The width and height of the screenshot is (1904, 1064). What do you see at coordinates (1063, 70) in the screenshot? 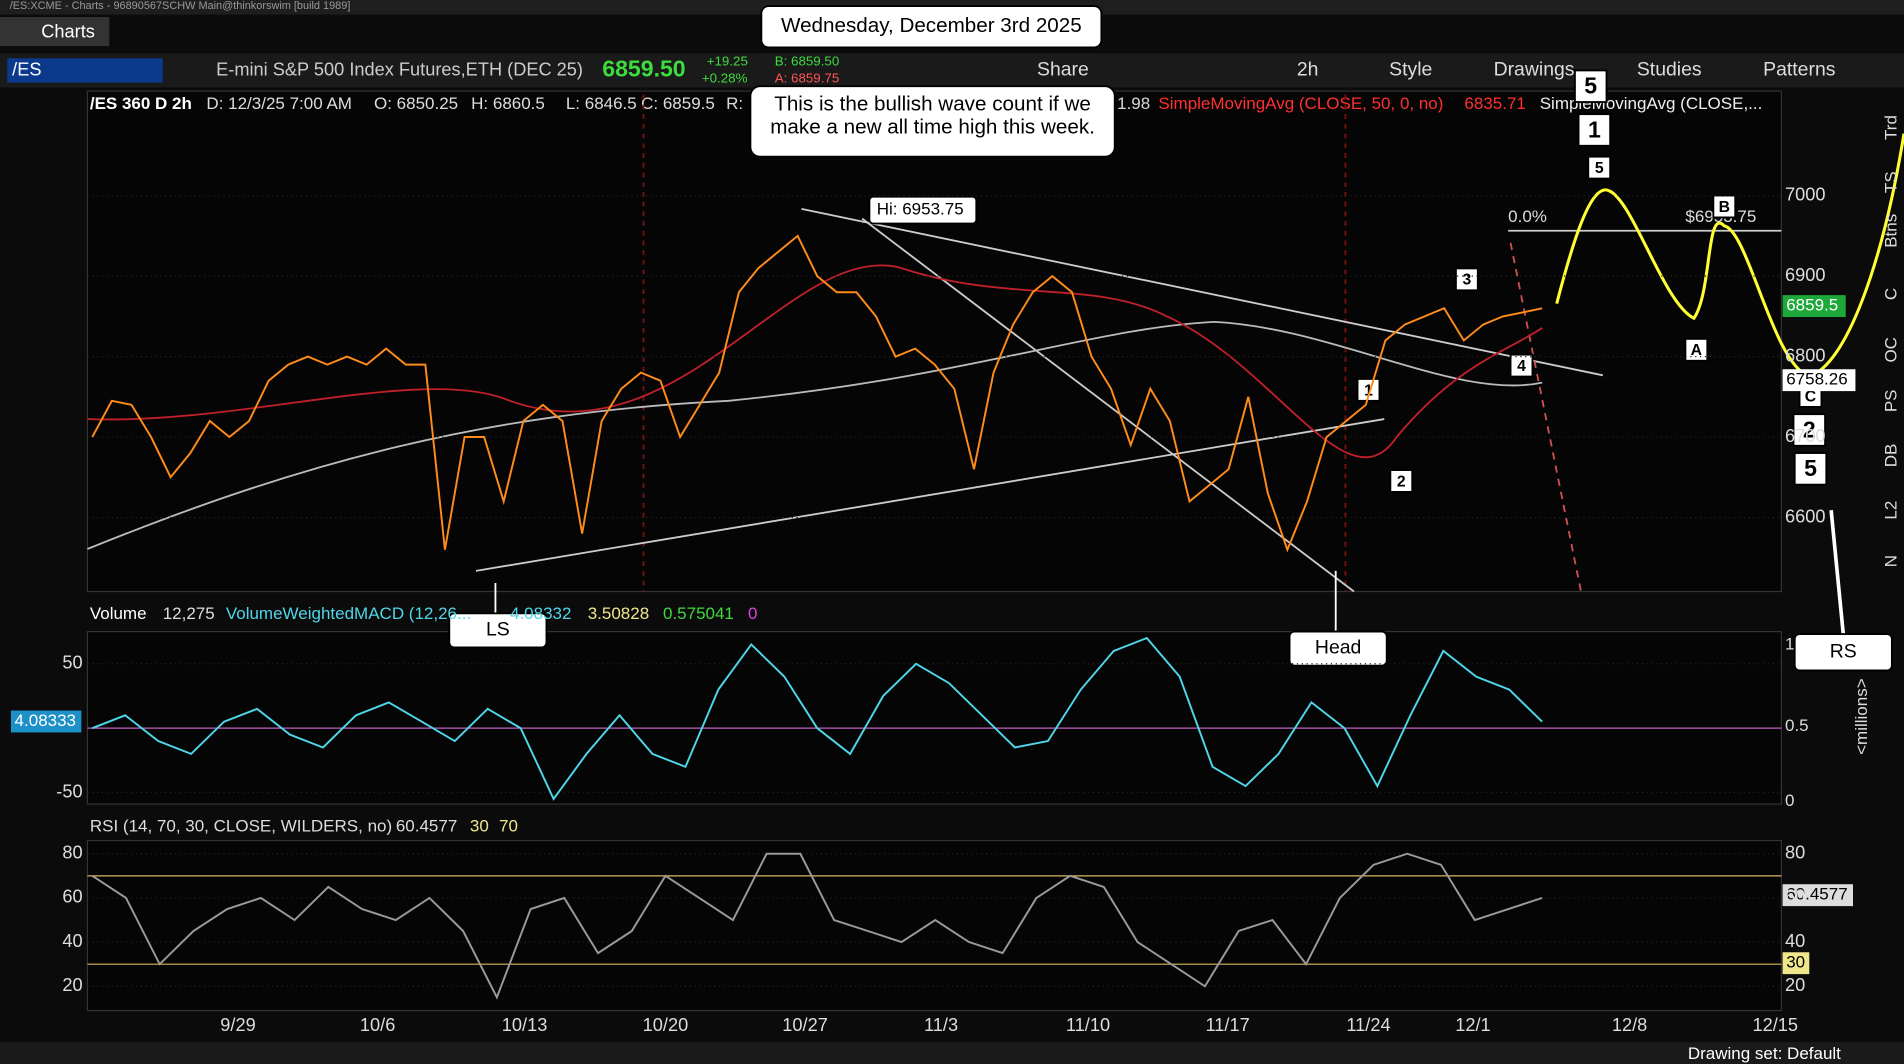
I see `button: Share` at bounding box center [1063, 70].